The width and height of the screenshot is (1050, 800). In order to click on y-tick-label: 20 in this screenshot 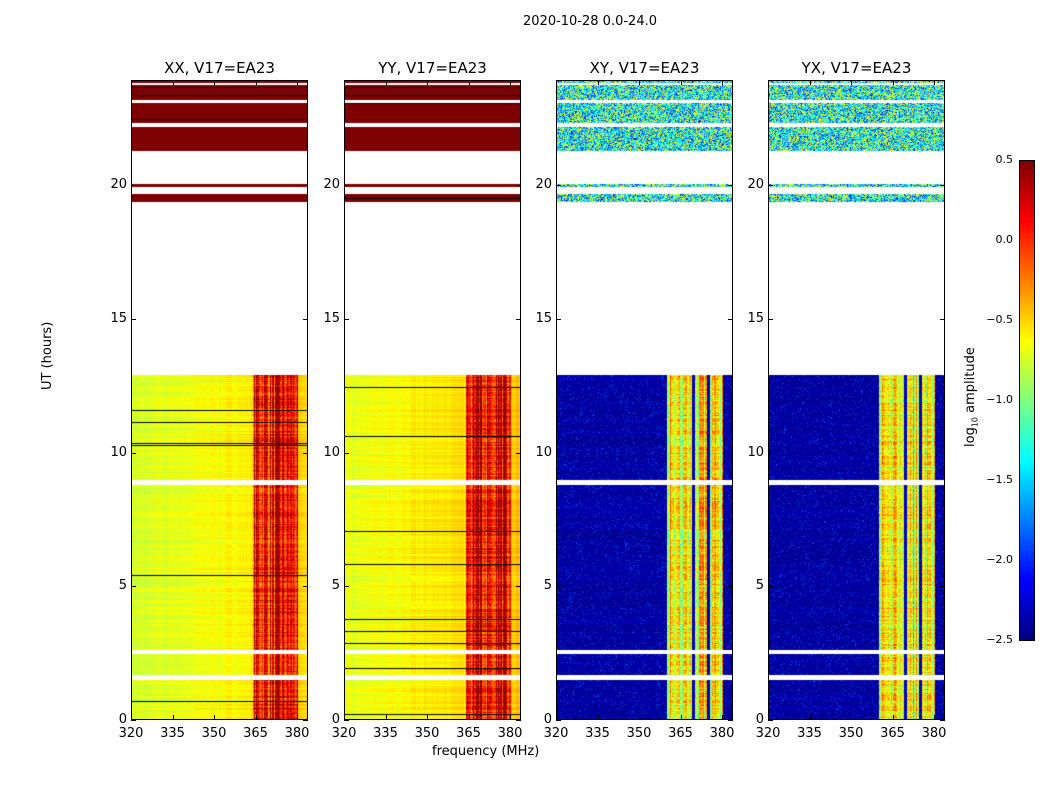, I will do `click(543, 184)`.